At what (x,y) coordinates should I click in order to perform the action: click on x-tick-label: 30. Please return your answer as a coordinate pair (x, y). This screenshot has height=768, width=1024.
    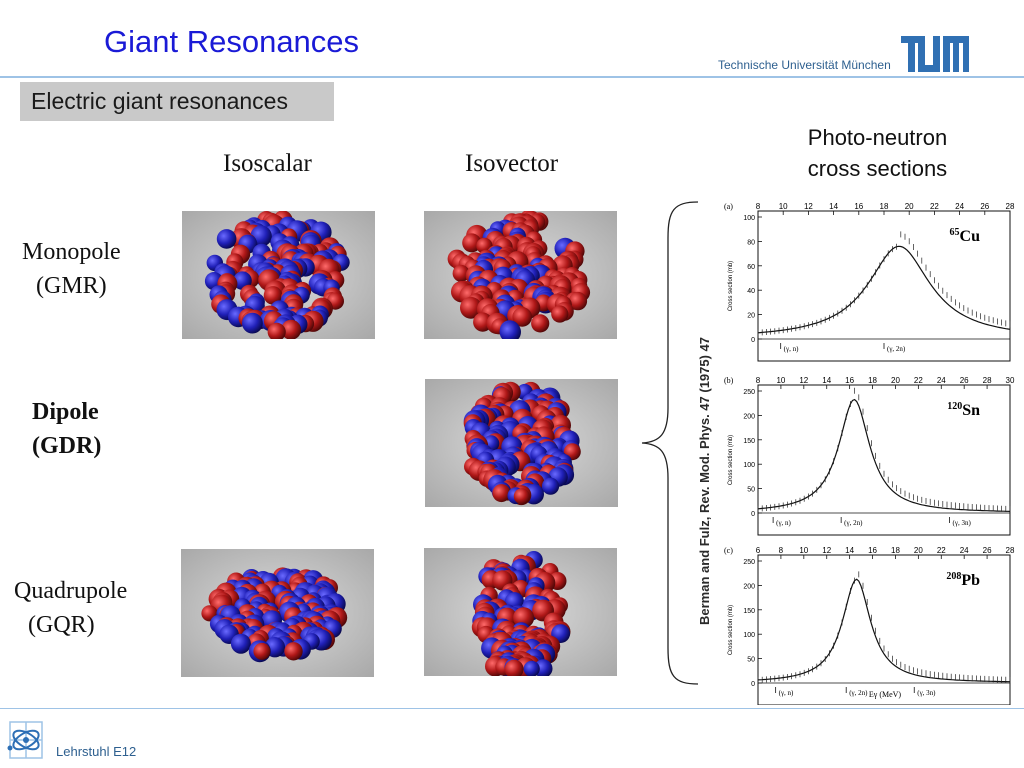
    Looking at the image, I should click on (1010, 380).